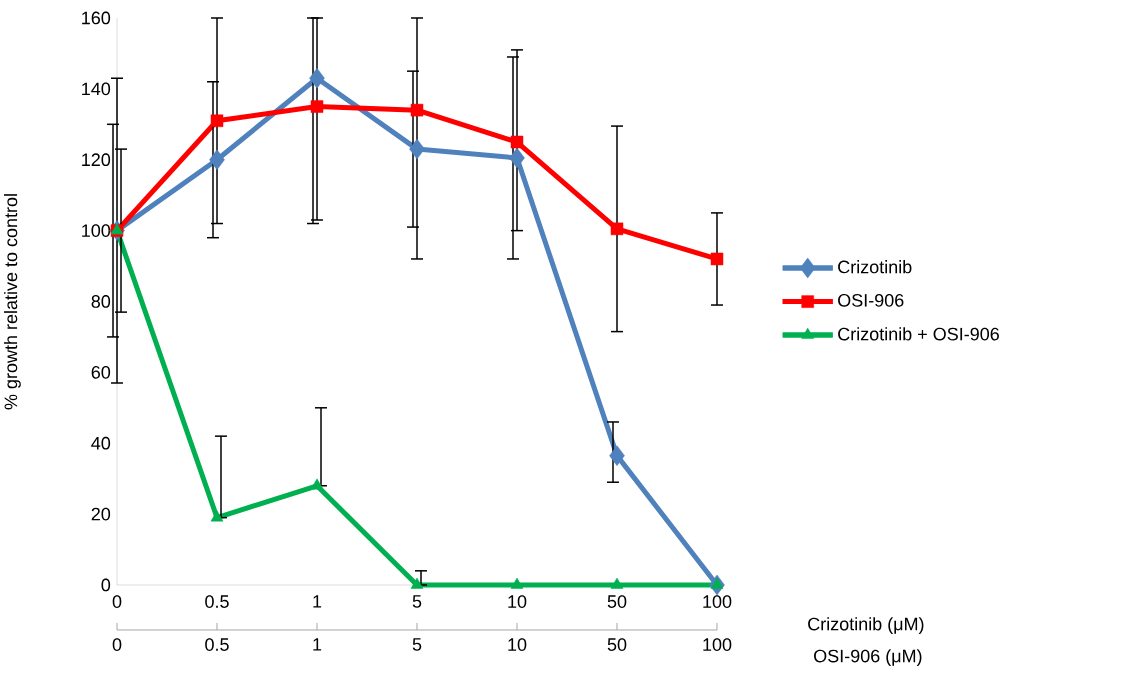 This screenshot has width=1138, height=677. What do you see at coordinates (101, 372) in the screenshot?
I see `y-tick-label: 60` at bounding box center [101, 372].